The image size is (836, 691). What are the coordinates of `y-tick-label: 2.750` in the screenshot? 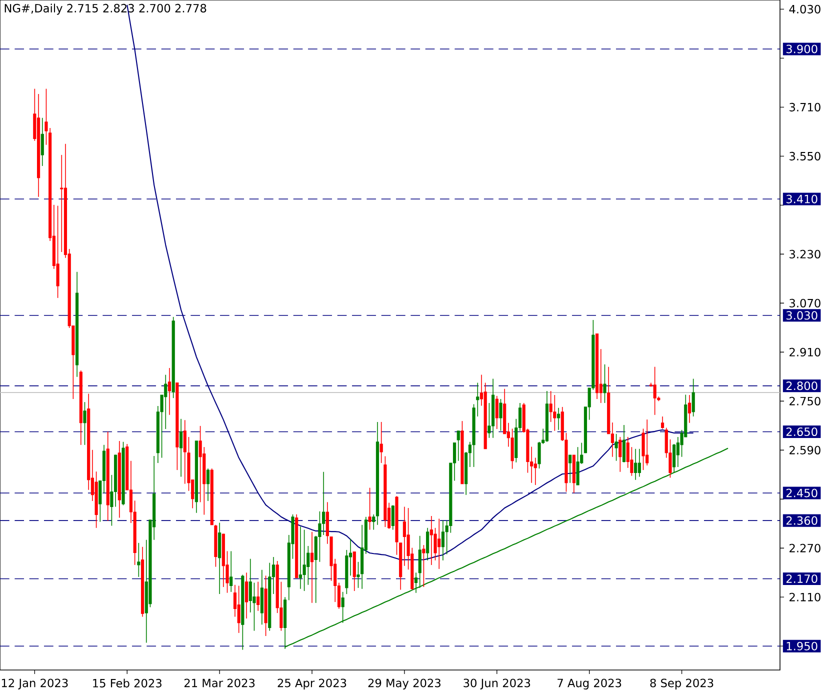 It's located at (805, 401).